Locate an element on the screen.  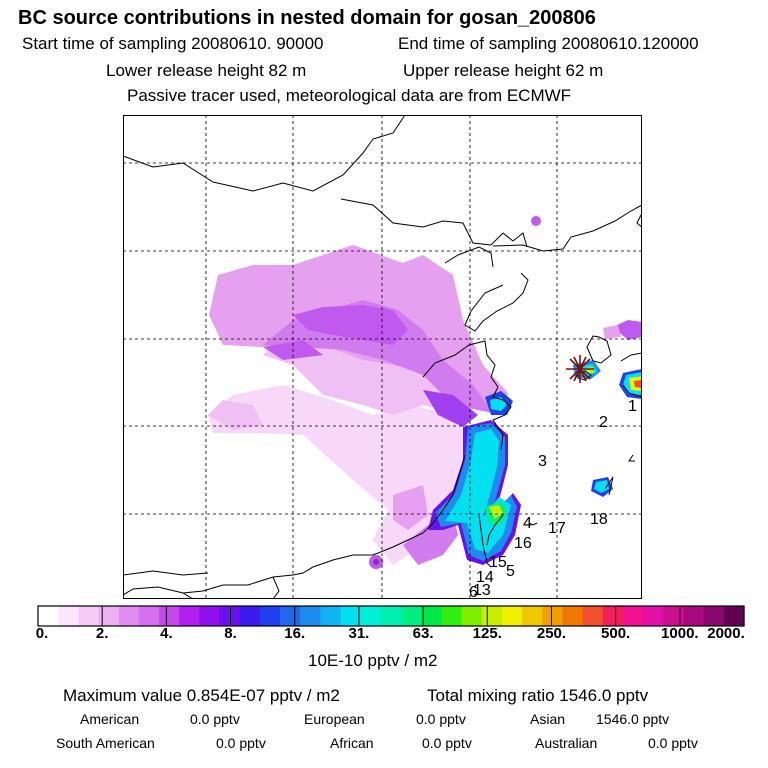
asian-value: 1546.0 pptv is located at coordinates (633, 719).